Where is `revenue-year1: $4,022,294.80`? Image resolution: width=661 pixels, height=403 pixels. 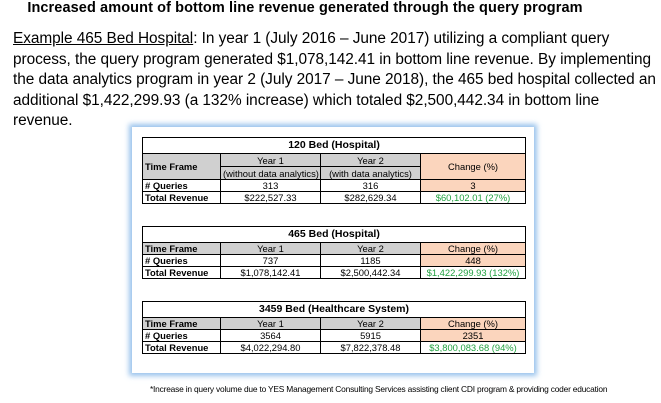 revenue-year1: $4,022,294.80 is located at coordinates (270, 347).